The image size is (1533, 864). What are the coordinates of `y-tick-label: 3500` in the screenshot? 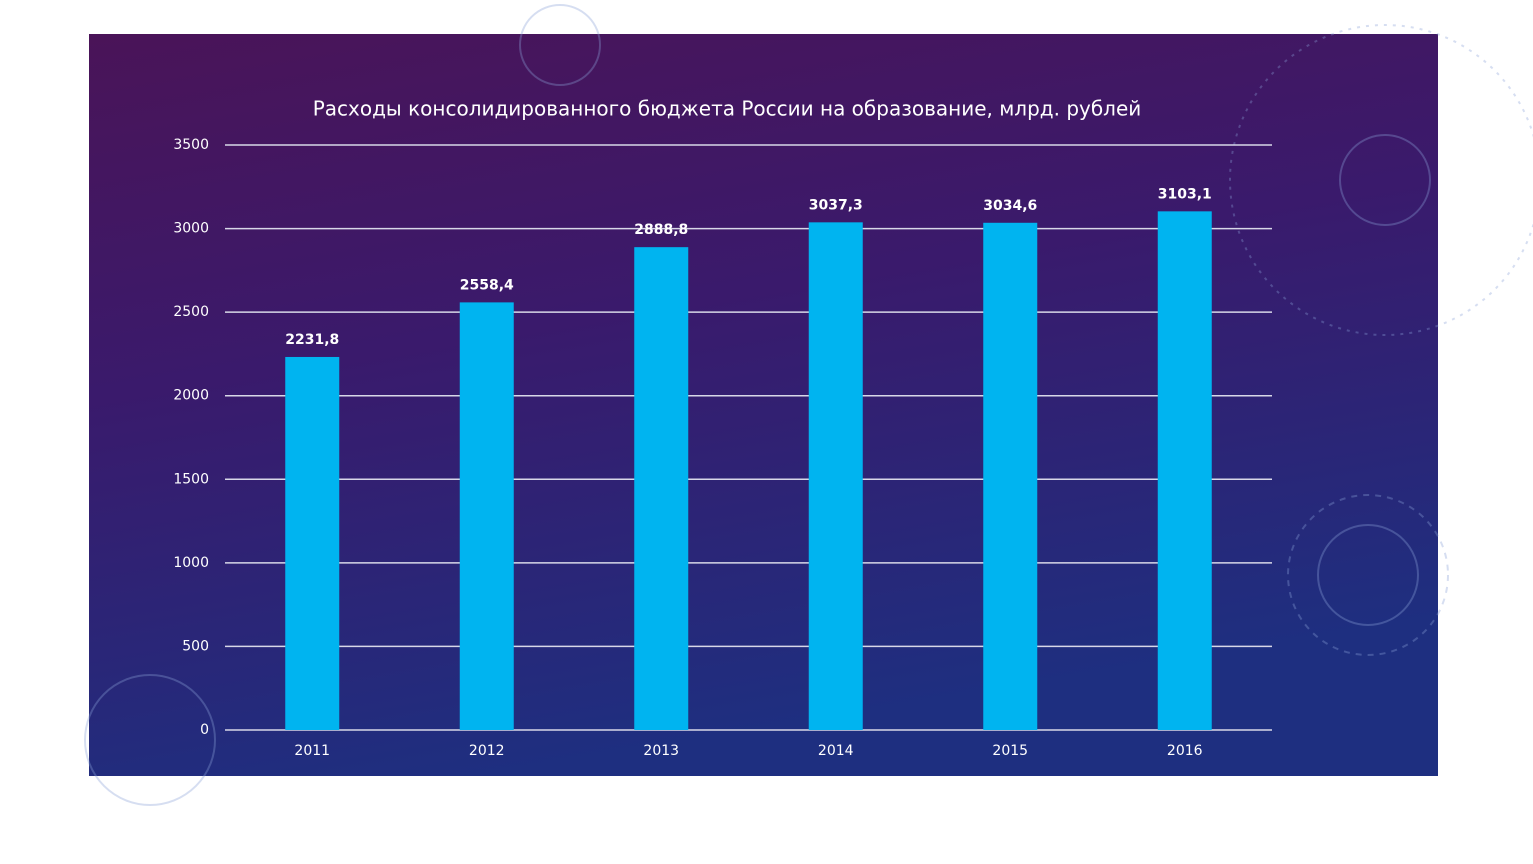 It's located at (191, 145).